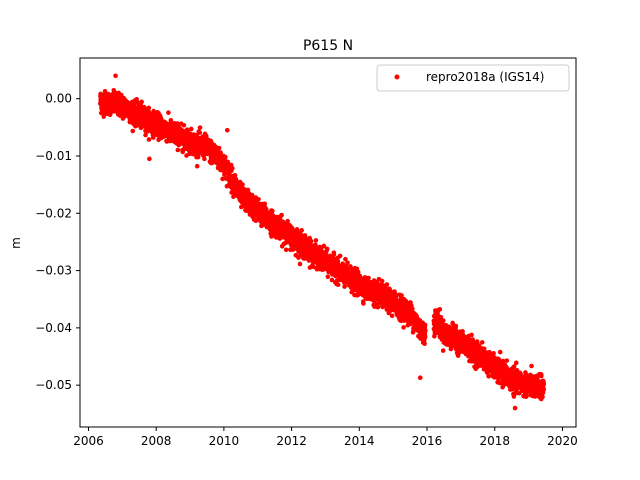  I want to click on legend-label: repro2018a (IGS14), so click(485, 77).